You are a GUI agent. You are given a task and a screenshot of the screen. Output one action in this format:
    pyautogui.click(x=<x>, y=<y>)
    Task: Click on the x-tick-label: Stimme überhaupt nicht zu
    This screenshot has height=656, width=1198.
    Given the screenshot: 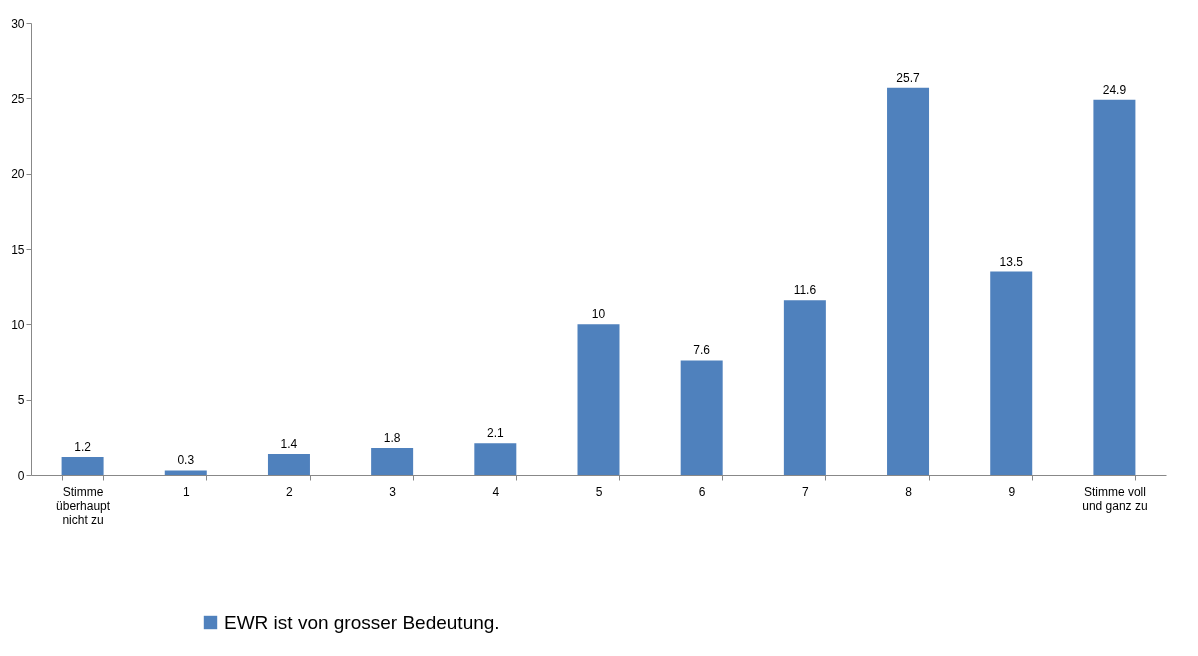 What is the action you would take?
    pyautogui.click(x=83, y=505)
    